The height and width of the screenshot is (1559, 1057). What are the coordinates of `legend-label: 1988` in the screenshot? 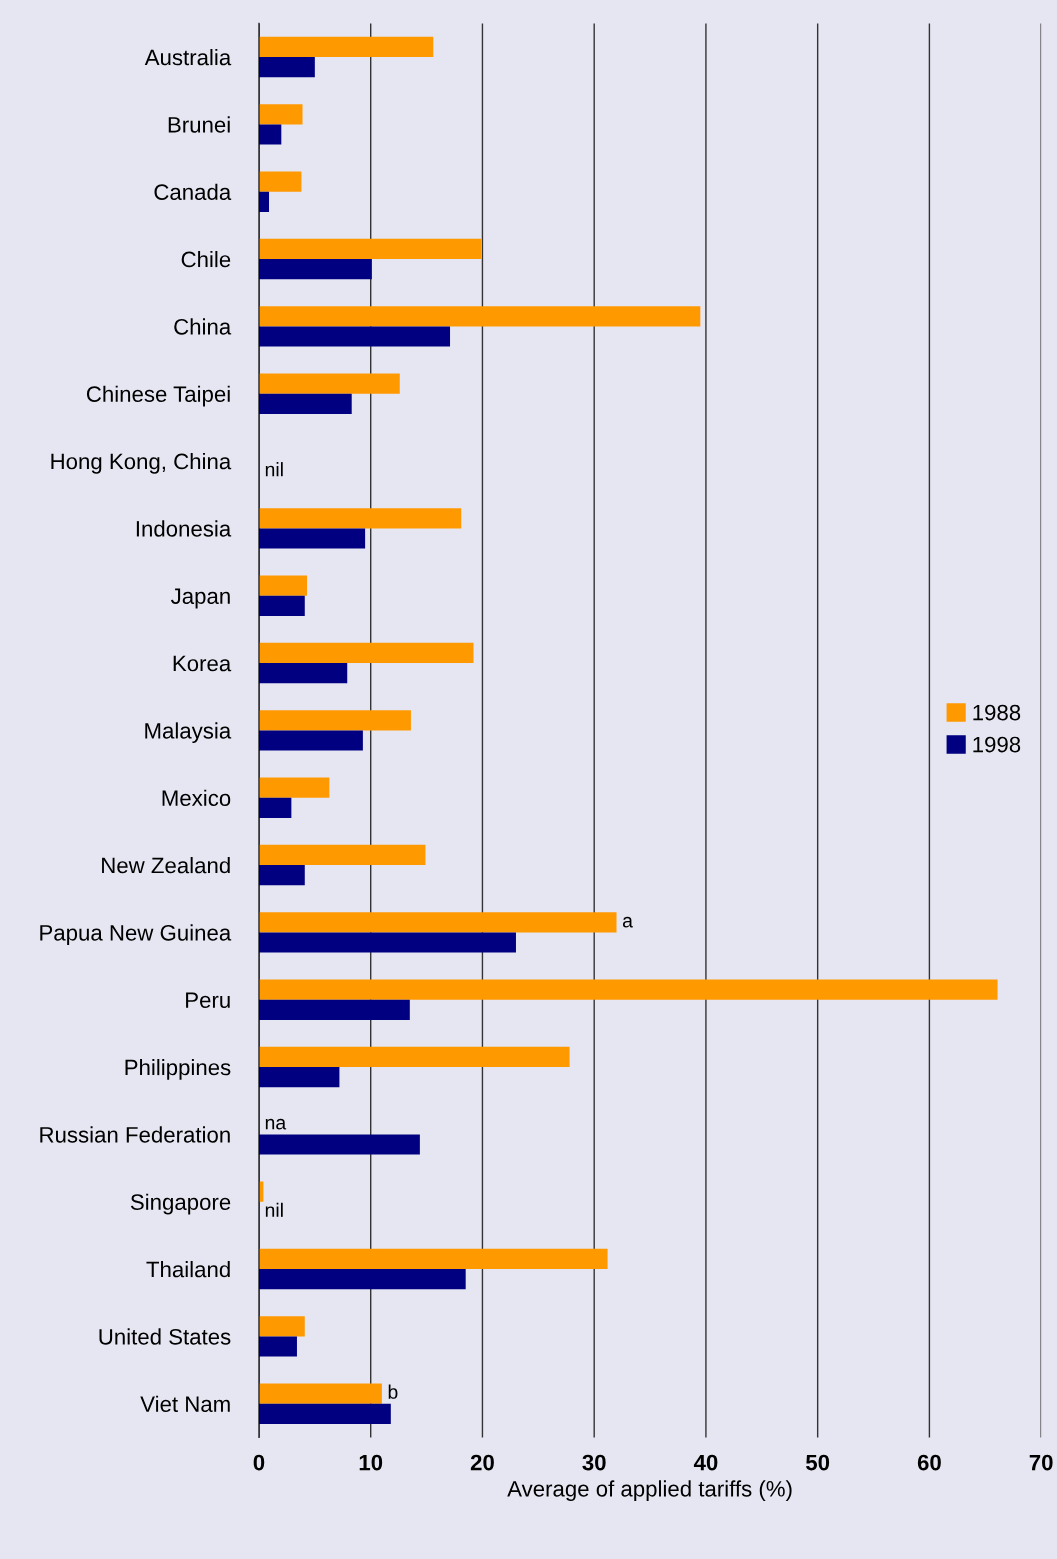 It's located at (997, 712).